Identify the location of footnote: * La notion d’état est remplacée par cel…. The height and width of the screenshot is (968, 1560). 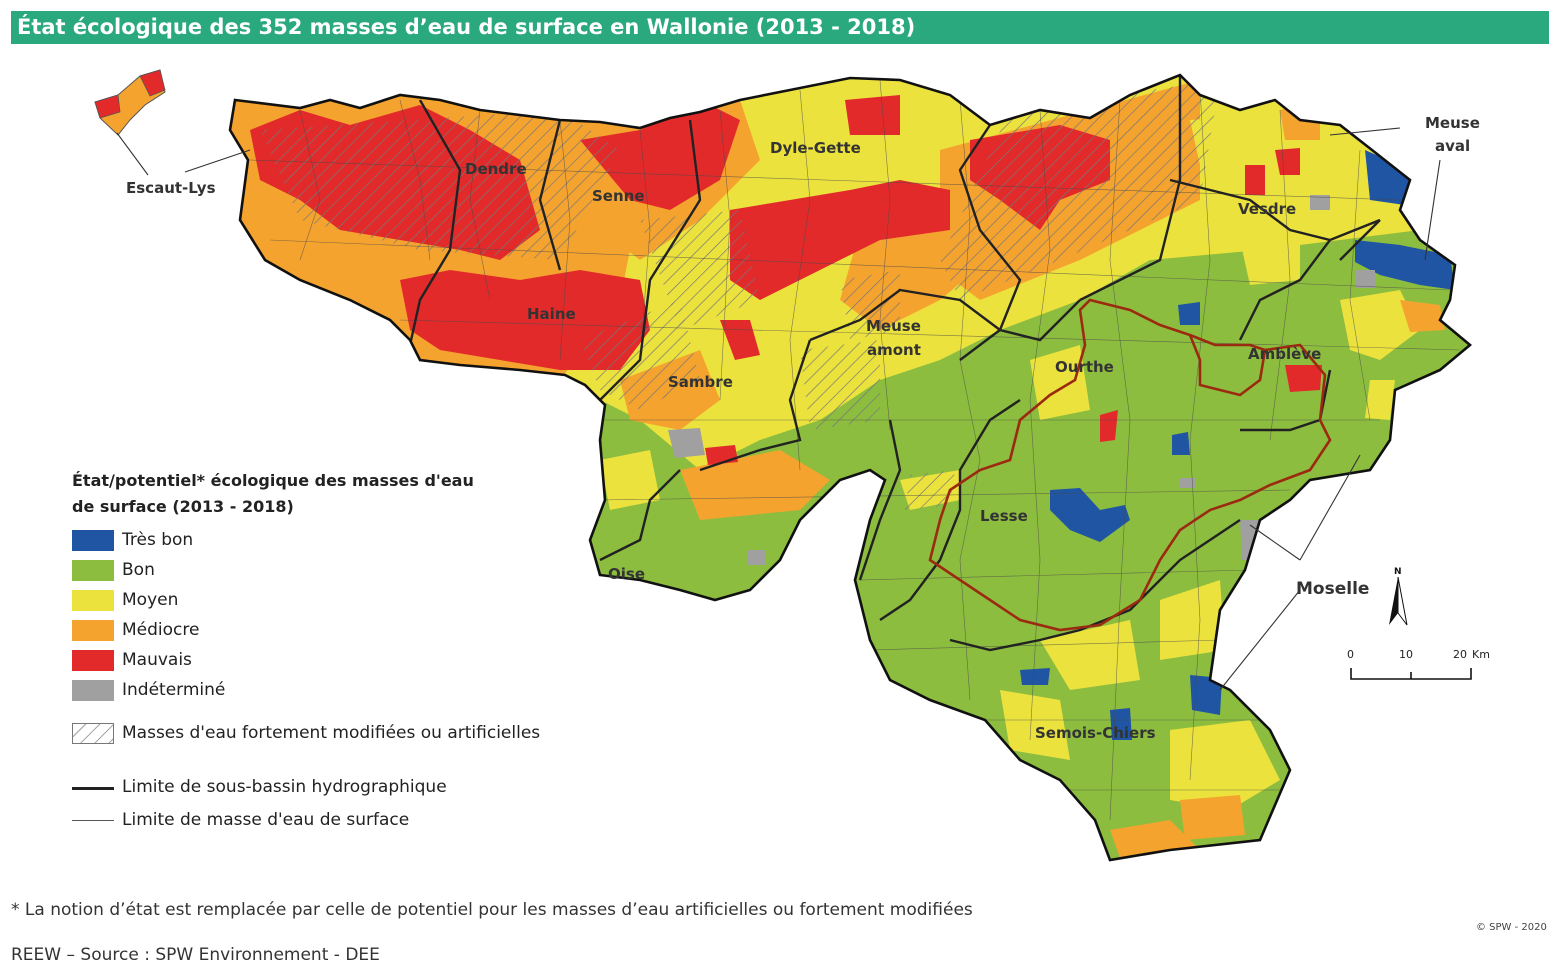
(492, 910).